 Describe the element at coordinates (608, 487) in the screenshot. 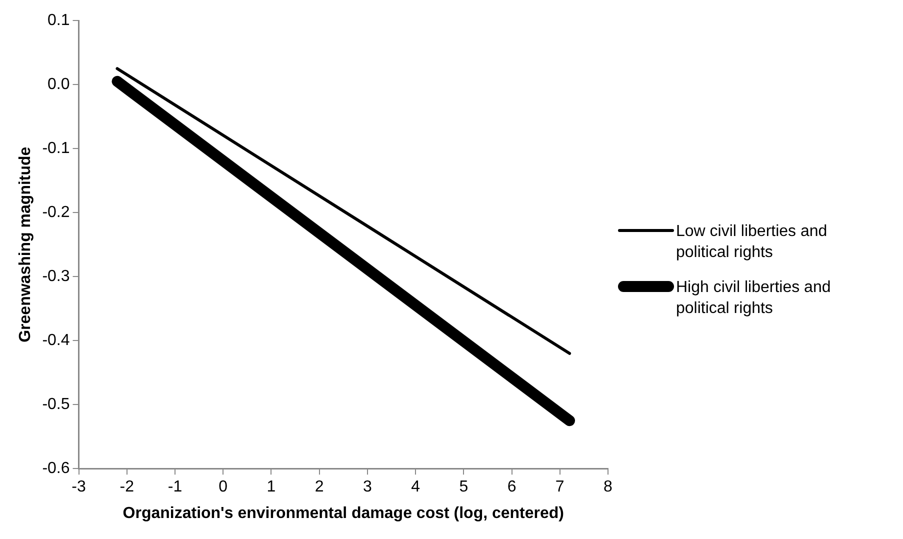

I see `x-tick-label: 8` at that location.